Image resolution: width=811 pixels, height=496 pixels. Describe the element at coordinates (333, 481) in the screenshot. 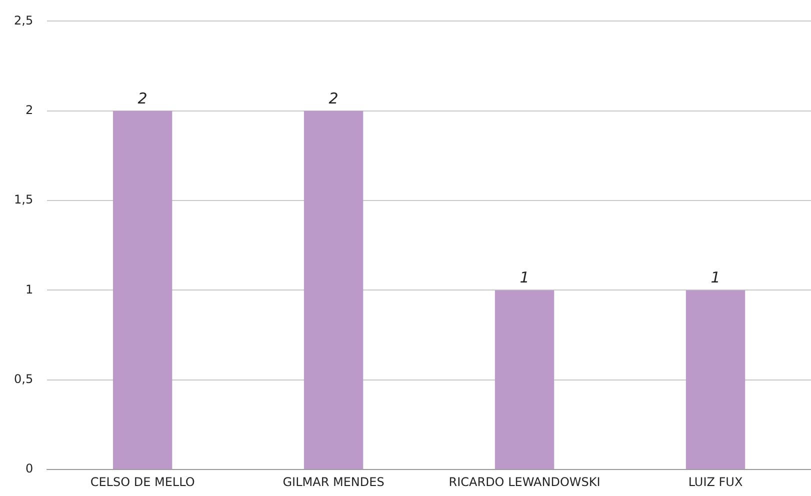

I see `x-tick-label: GILMAR MENDES` at that location.